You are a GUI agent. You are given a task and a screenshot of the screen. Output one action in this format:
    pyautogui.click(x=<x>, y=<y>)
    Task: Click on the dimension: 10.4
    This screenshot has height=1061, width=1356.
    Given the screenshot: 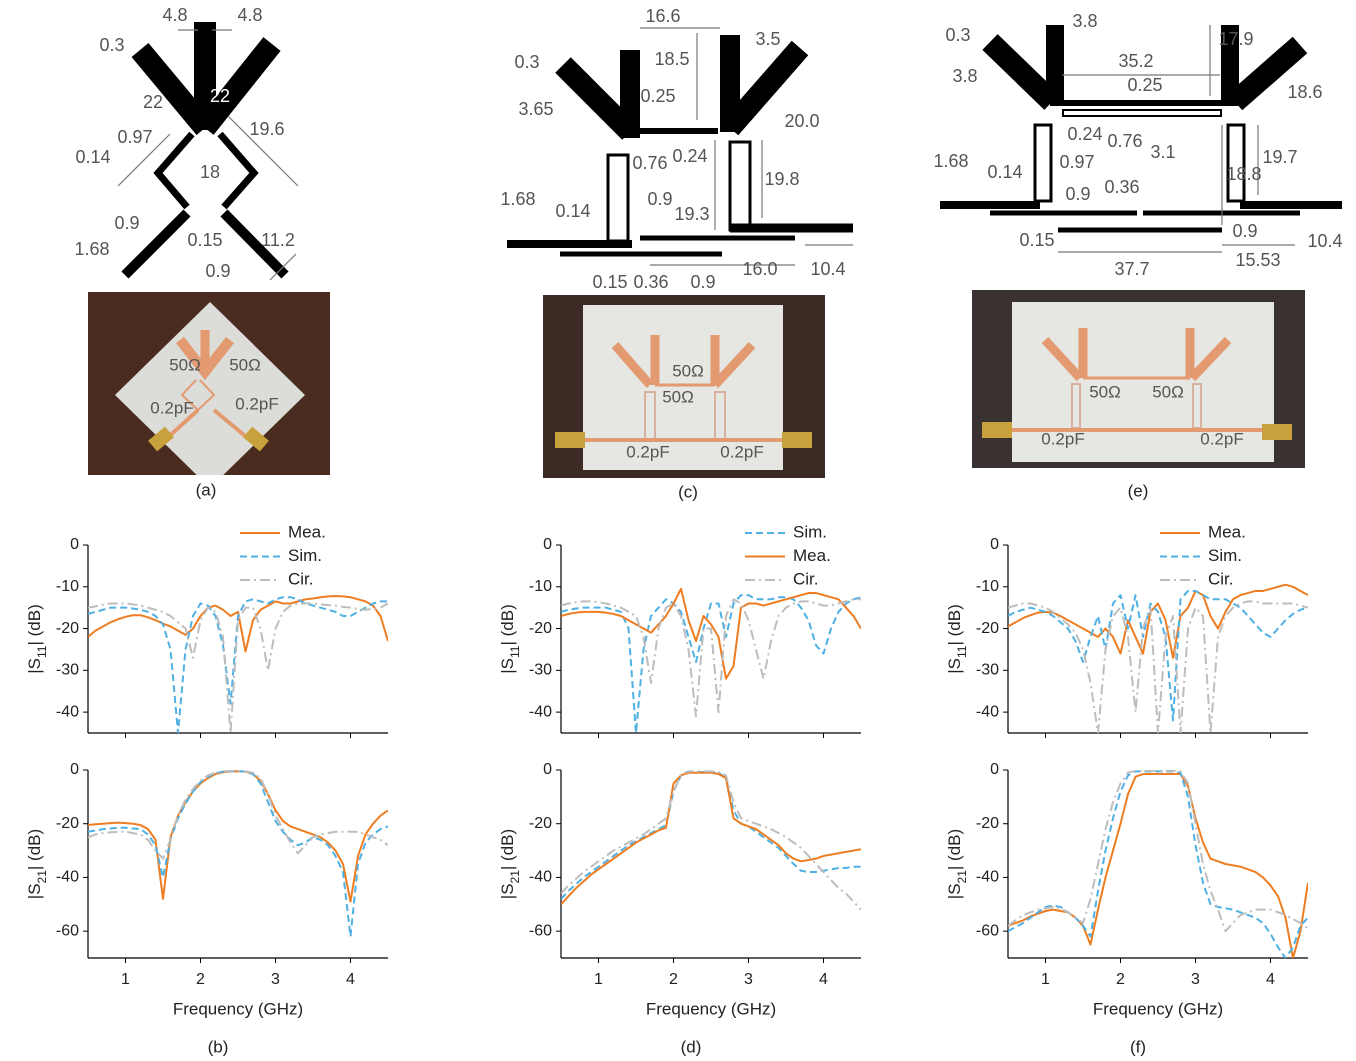 What is the action you would take?
    pyautogui.click(x=827, y=269)
    